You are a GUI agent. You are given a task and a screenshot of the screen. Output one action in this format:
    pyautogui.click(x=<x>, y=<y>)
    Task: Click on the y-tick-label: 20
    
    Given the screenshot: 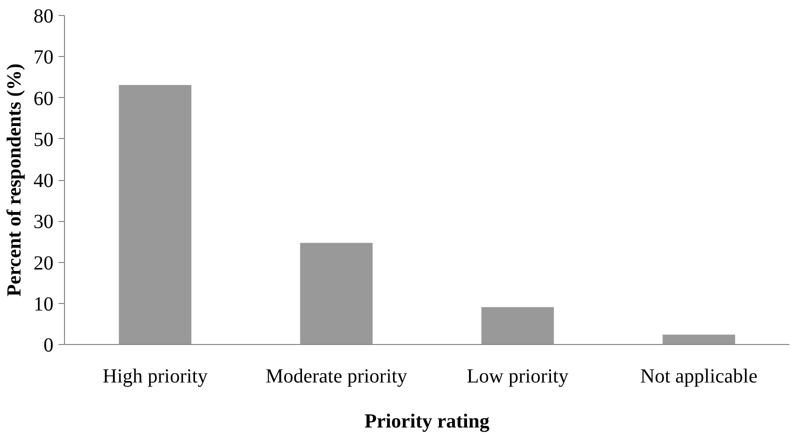 What is the action you would take?
    pyautogui.click(x=44, y=263)
    